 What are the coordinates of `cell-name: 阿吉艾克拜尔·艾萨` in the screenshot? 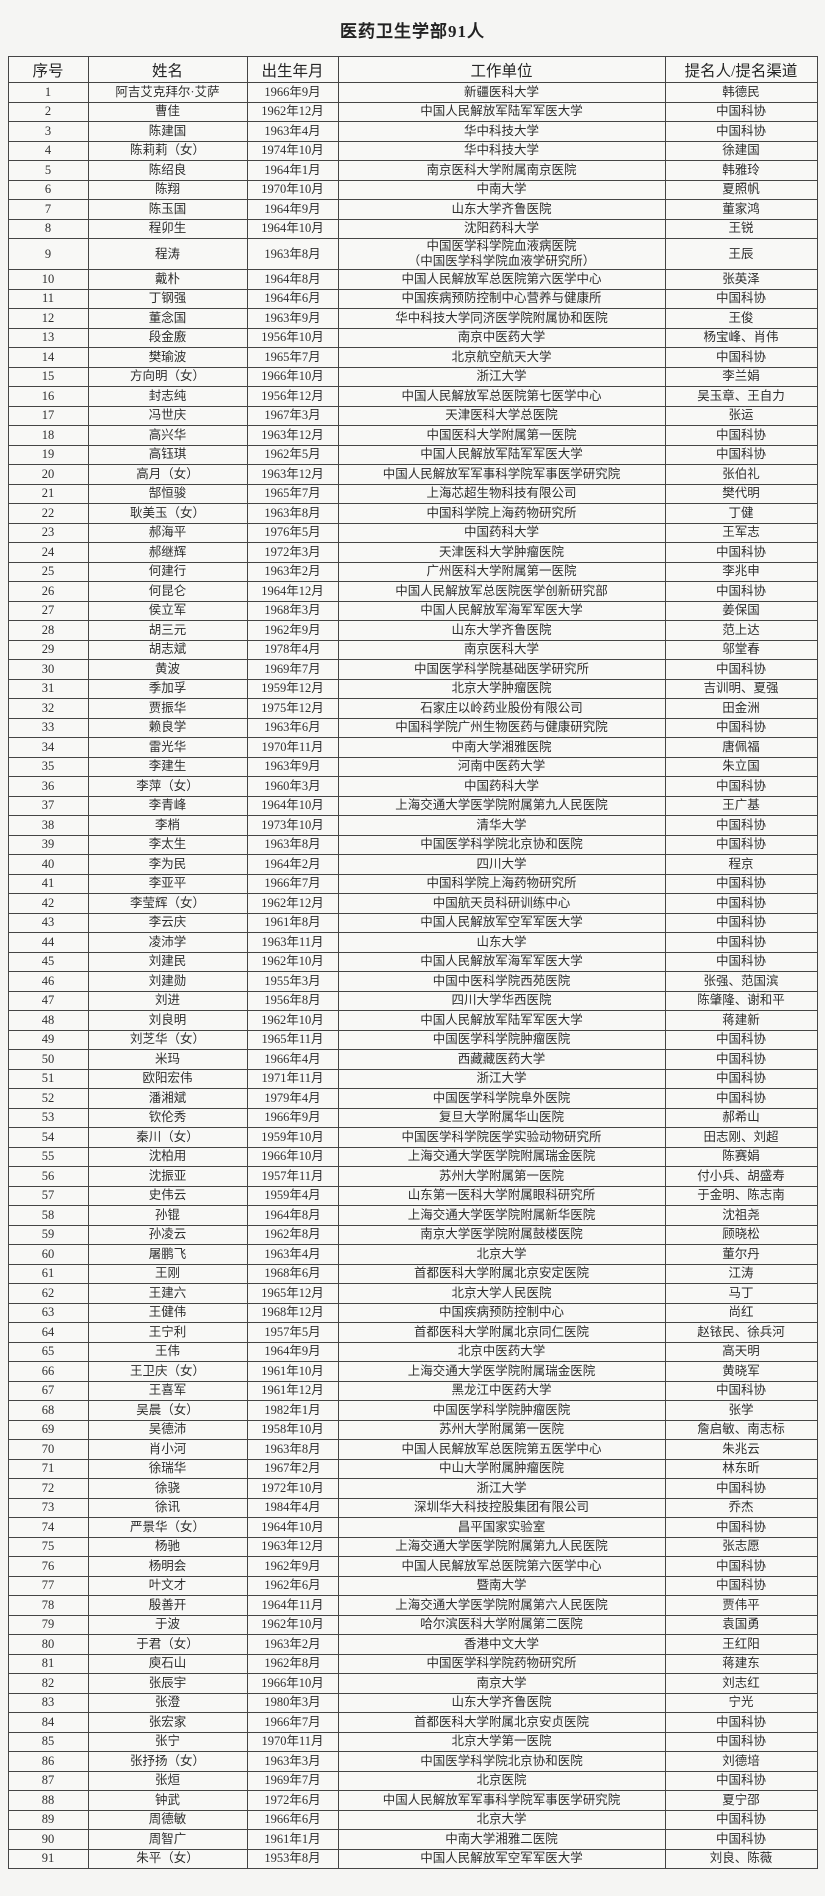 It's located at (167, 92).